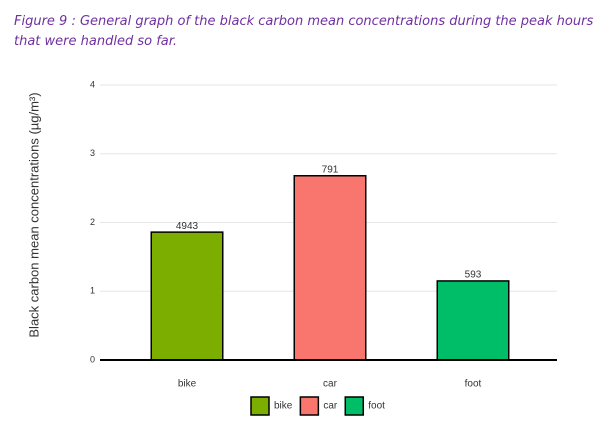 This screenshot has width=616, height=447. What do you see at coordinates (92, 84) in the screenshot?
I see `y-tick-label: 4` at bounding box center [92, 84].